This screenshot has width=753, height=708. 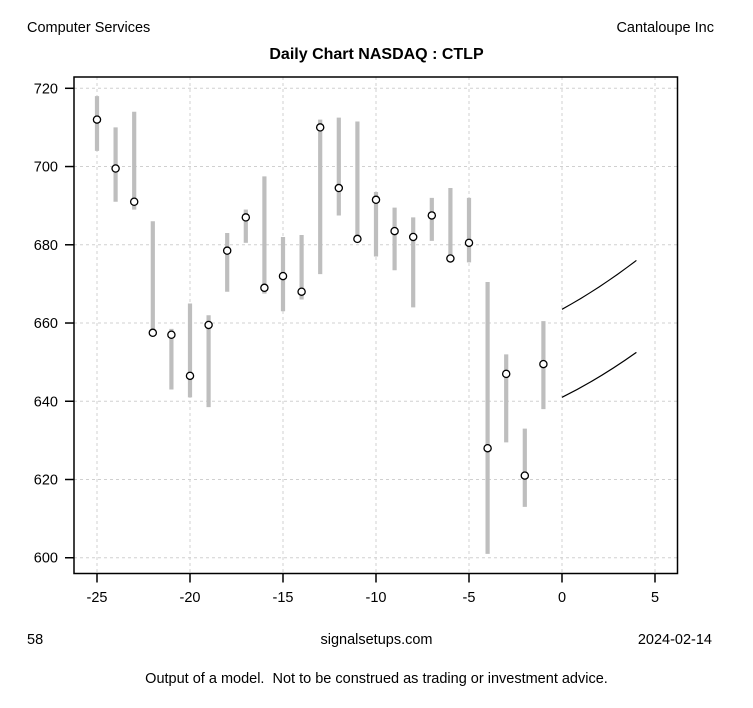 What do you see at coordinates (46, 402) in the screenshot?
I see `y-tick-label: 640` at bounding box center [46, 402].